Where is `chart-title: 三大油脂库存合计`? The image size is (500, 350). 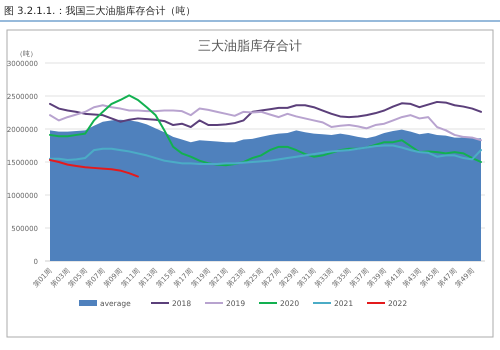
chart-title: 三大油脂库存合计 is located at coordinates (250, 46).